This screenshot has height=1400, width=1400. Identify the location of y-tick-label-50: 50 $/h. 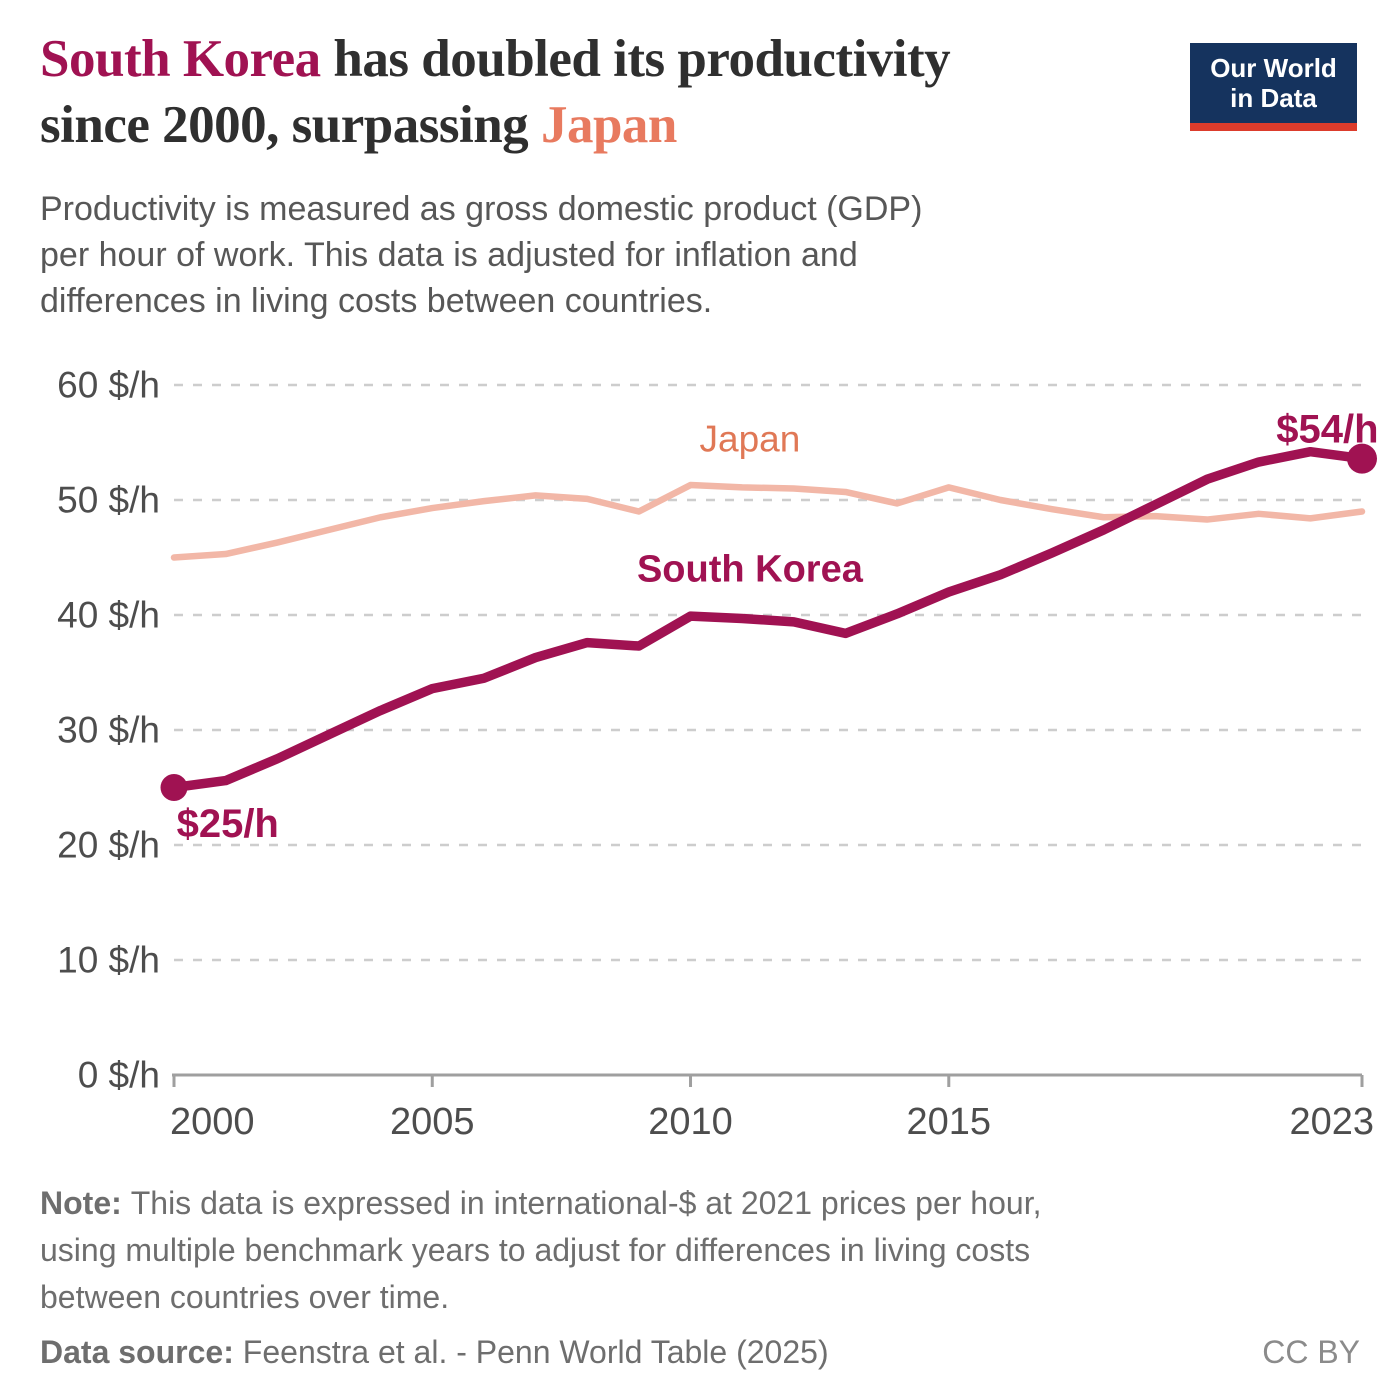
(108, 500).